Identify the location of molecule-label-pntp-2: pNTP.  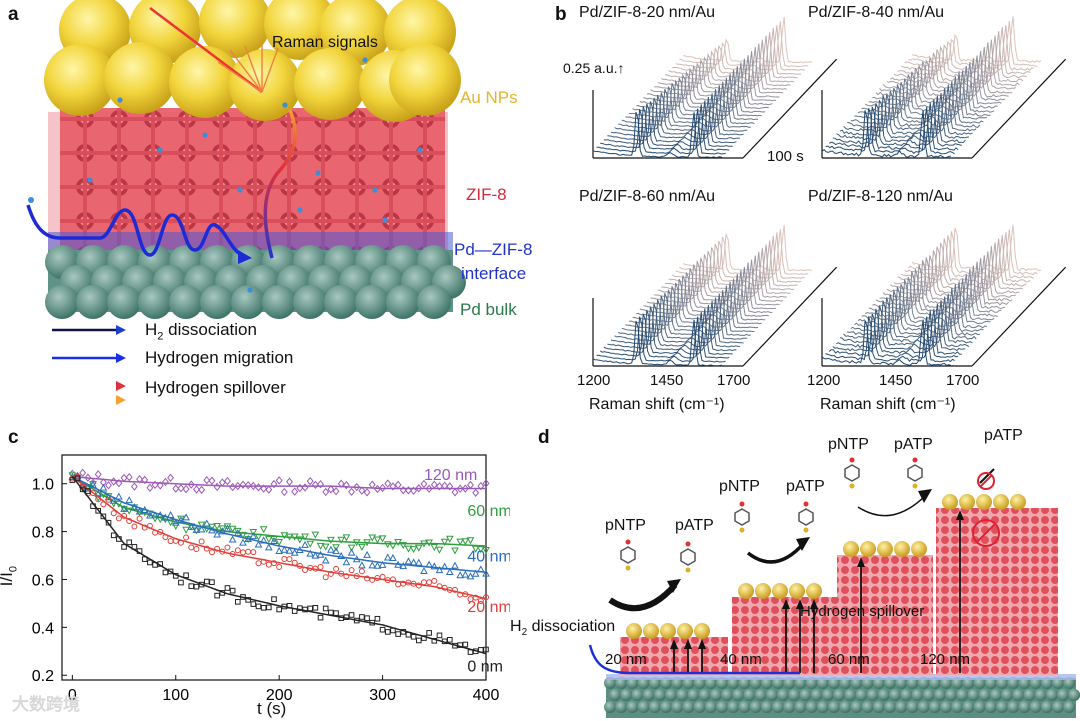
(739, 487).